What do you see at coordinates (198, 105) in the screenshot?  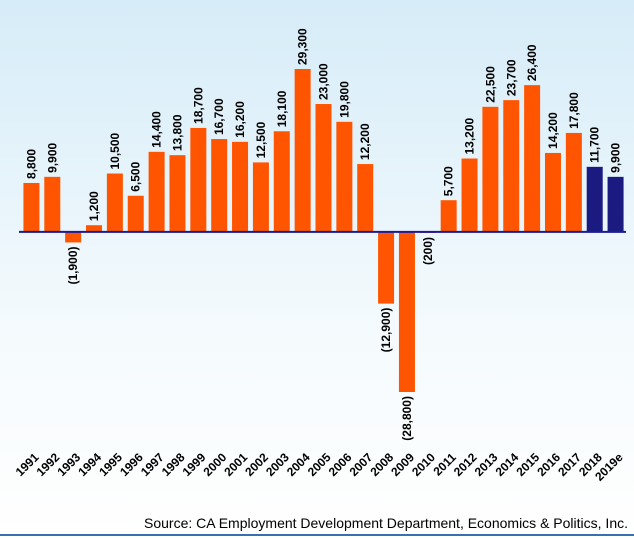 I see `value-label: 18,700` at bounding box center [198, 105].